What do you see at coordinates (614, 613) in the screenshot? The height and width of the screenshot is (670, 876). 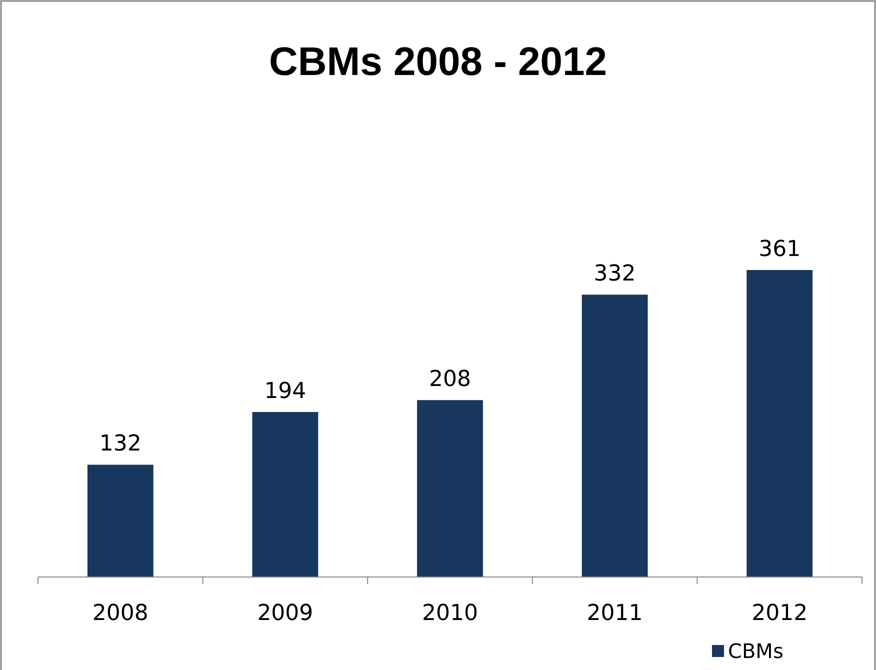 I see `x-tick-label: 2011` at bounding box center [614, 613].